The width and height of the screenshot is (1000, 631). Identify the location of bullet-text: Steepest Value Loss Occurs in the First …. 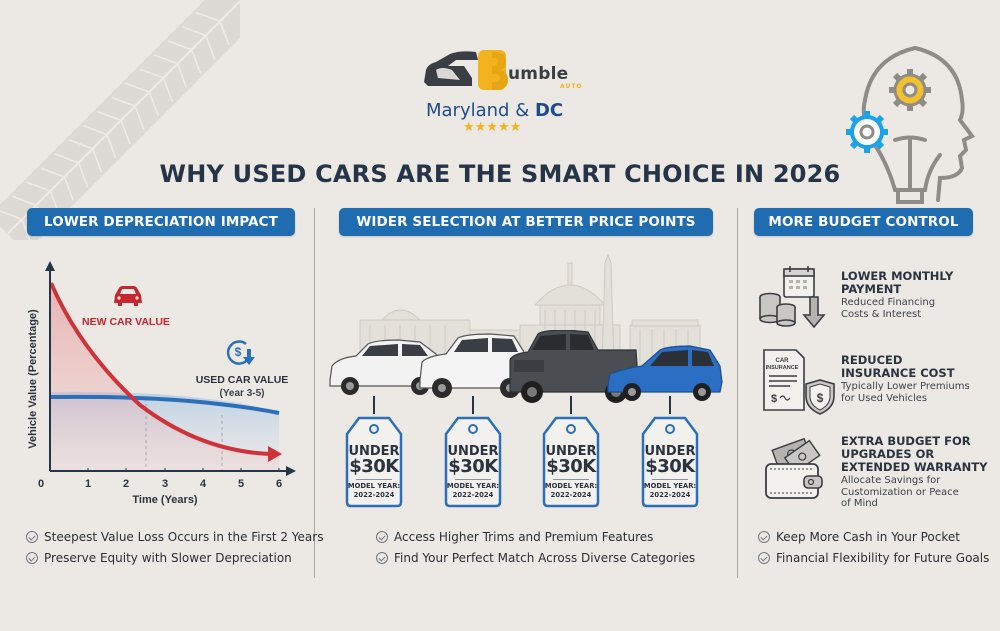
(184, 536).